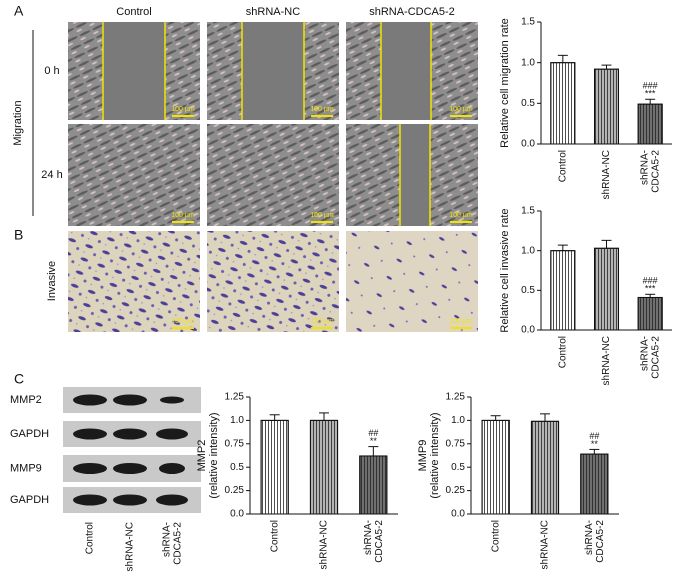 Image resolution: width=677 pixels, height=583 pixels. What do you see at coordinates (19, 11) in the screenshot?
I see `panel-label: A` at bounding box center [19, 11].